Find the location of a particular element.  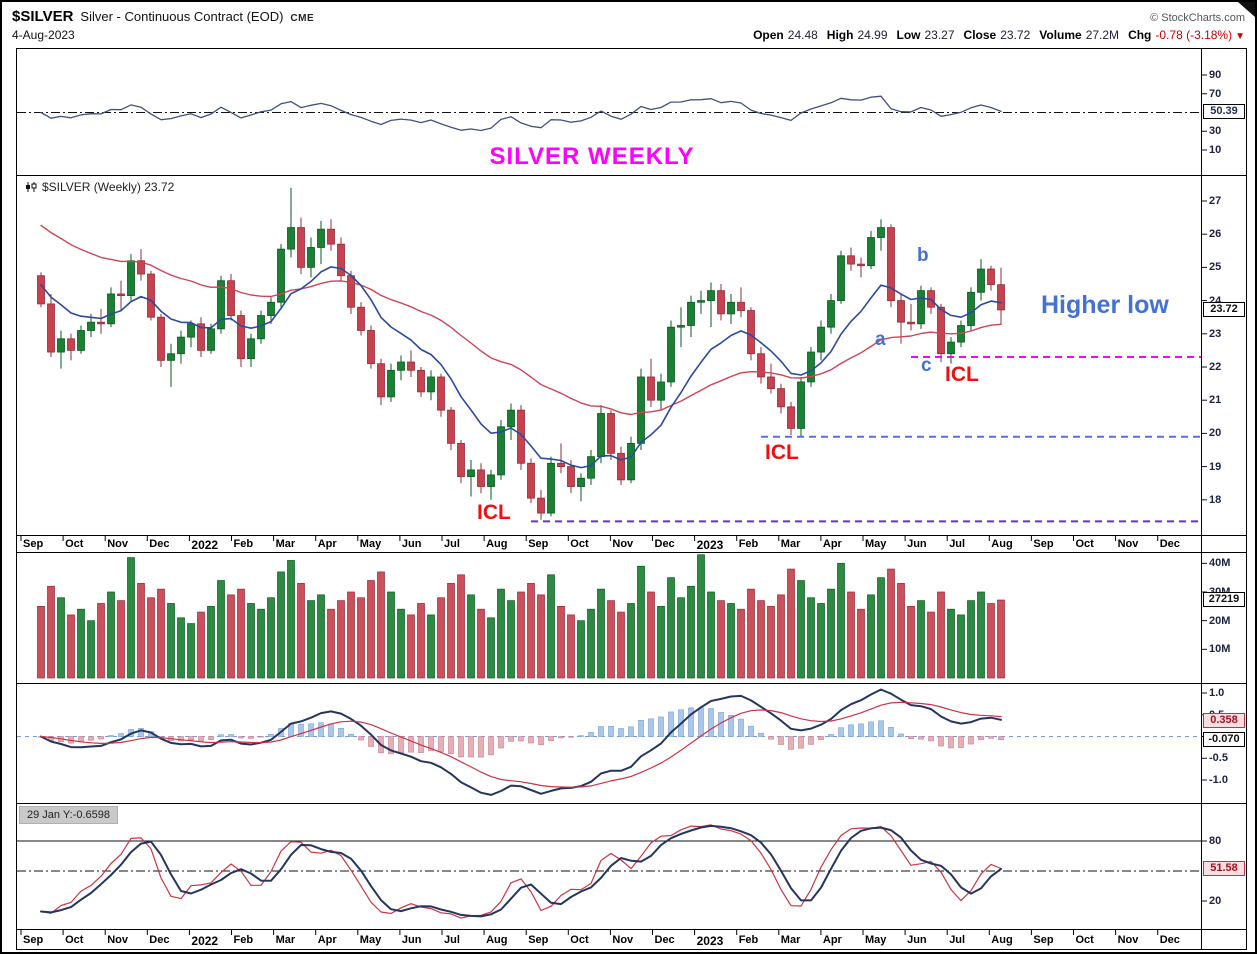

low-value: 23.27 is located at coordinates (939, 35).